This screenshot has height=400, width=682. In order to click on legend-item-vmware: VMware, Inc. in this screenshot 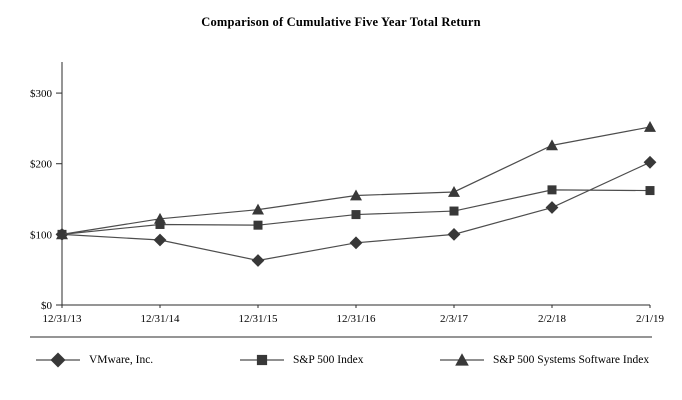, I will do `click(94, 360)`.